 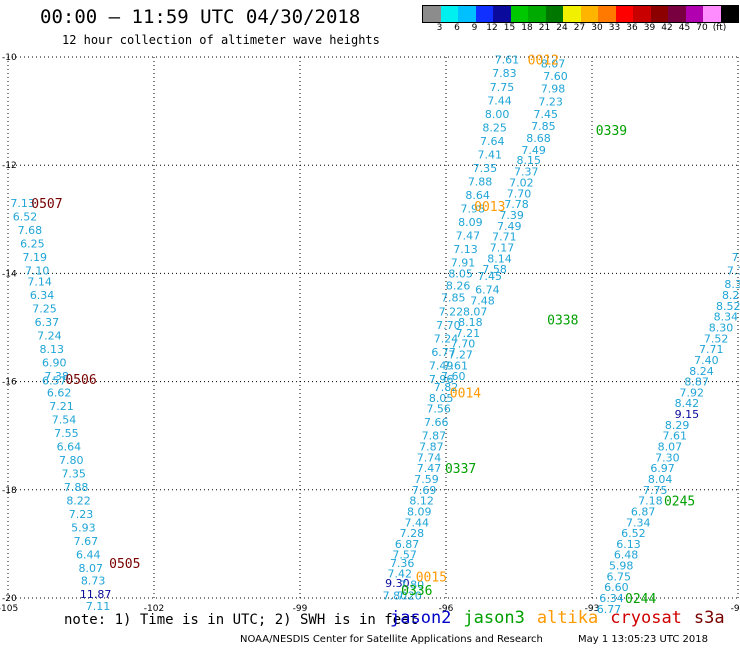 What do you see at coordinates (614, 28) in the screenshot?
I see `color-scale-label: 33` at bounding box center [614, 28].